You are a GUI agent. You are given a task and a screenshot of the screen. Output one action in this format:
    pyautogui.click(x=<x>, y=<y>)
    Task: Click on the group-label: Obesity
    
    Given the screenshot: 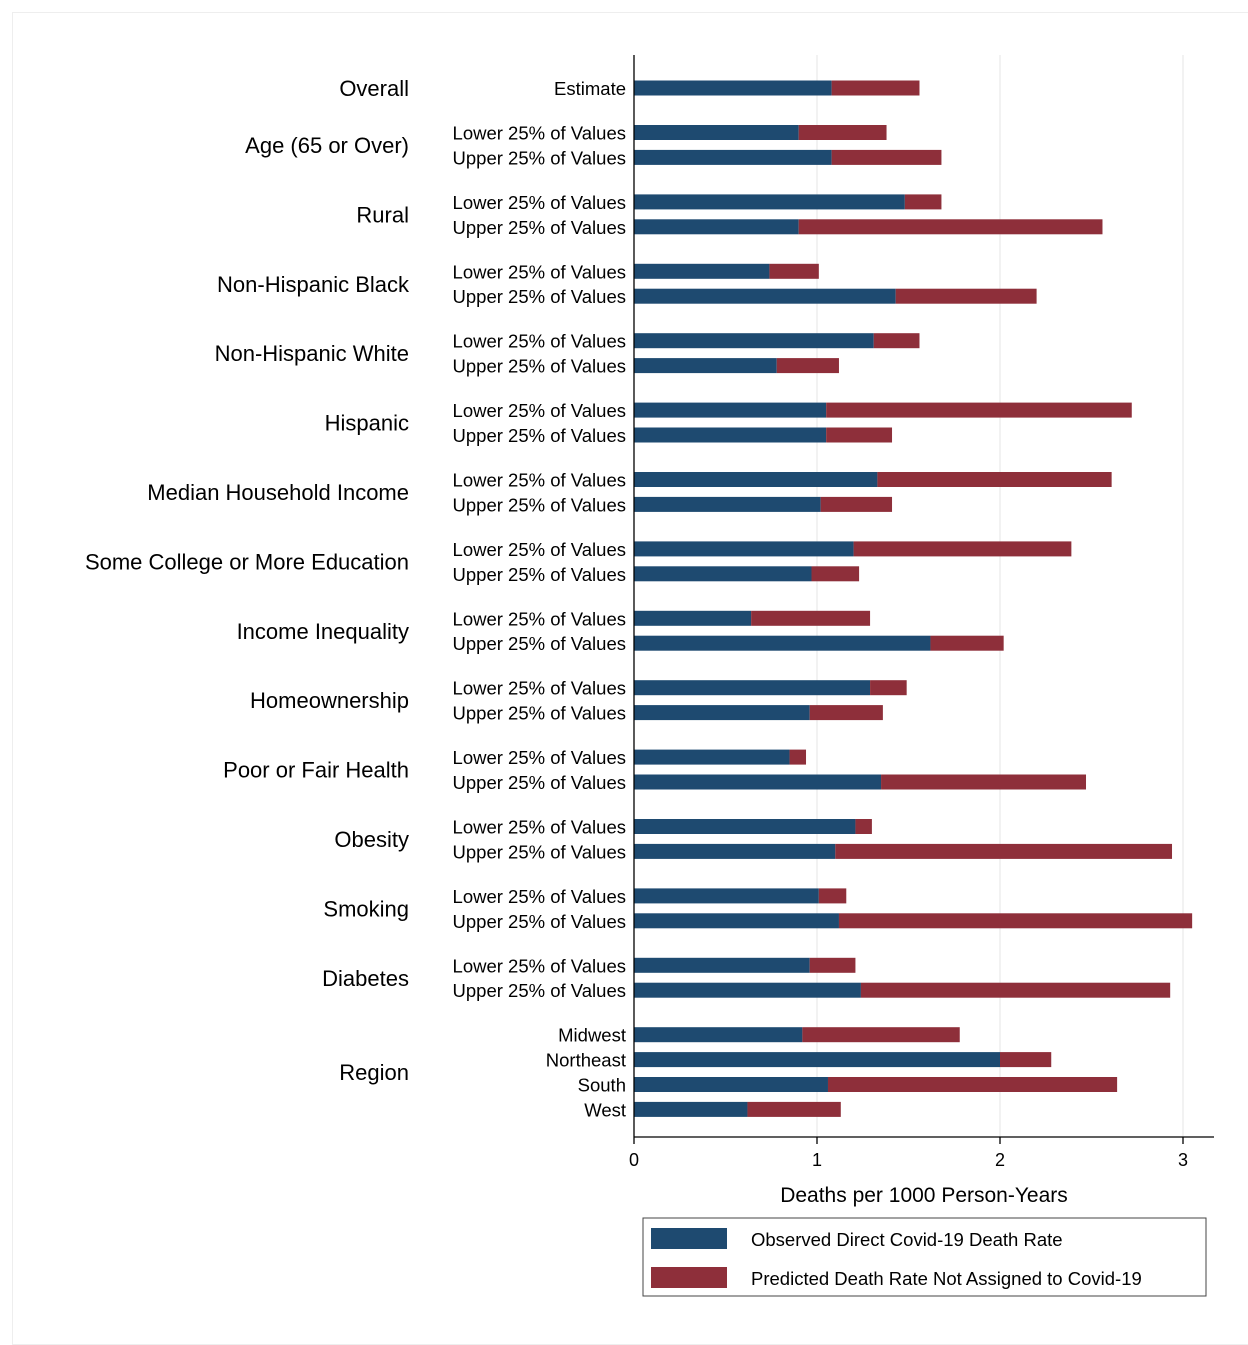 What is the action you would take?
    pyautogui.click(x=371, y=839)
    